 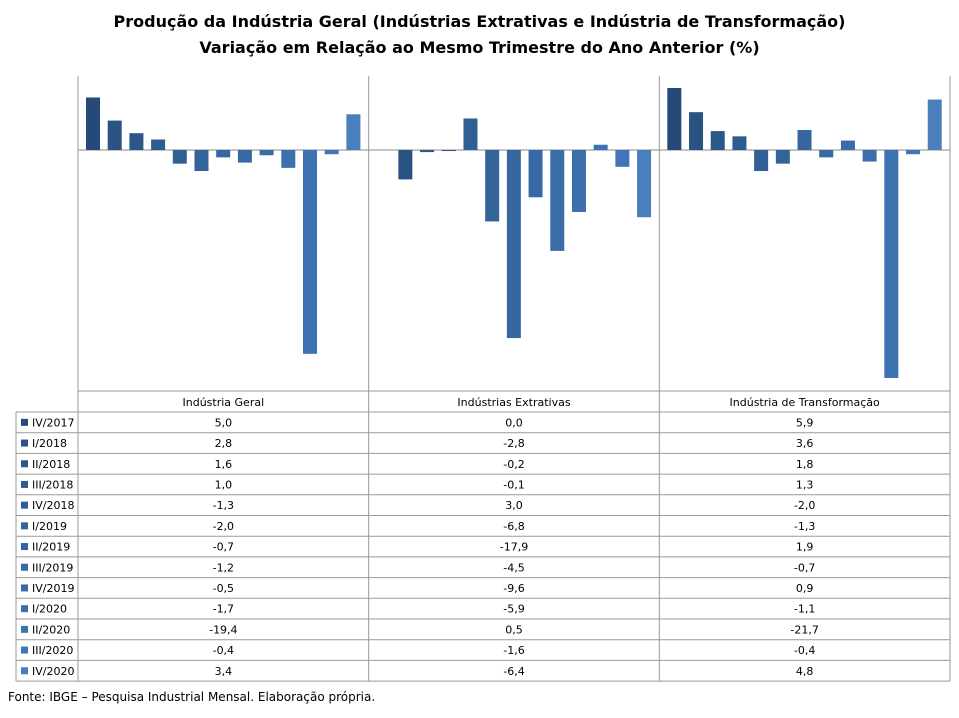 What do you see at coordinates (52, 484) in the screenshot?
I see `legend-label: III/2018` at bounding box center [52, 484].